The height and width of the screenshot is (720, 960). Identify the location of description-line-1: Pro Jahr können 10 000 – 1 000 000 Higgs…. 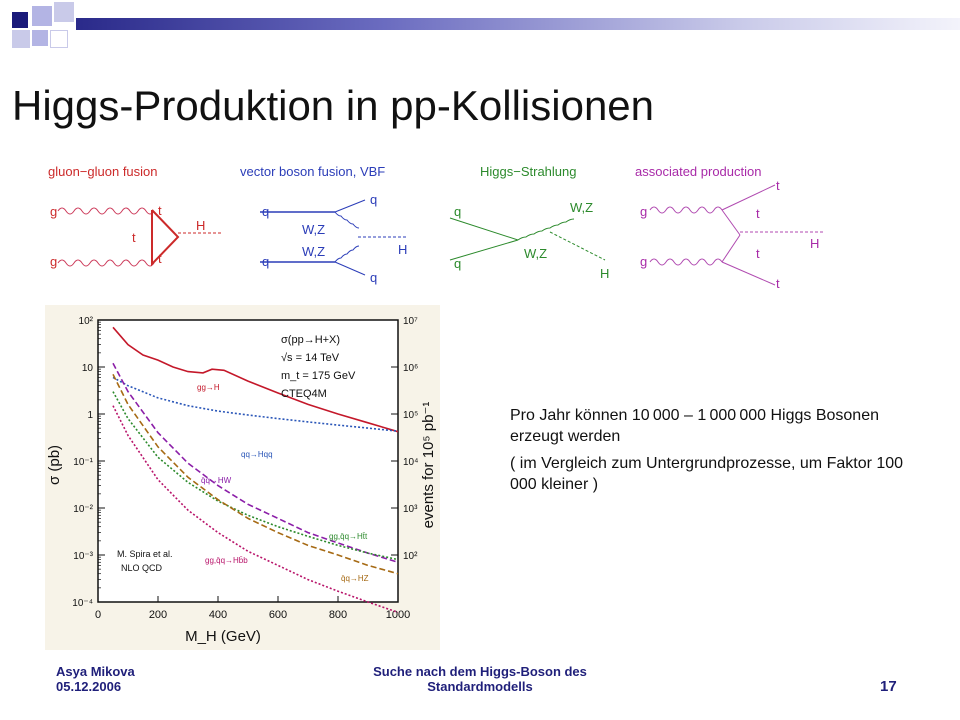
(694, 426).